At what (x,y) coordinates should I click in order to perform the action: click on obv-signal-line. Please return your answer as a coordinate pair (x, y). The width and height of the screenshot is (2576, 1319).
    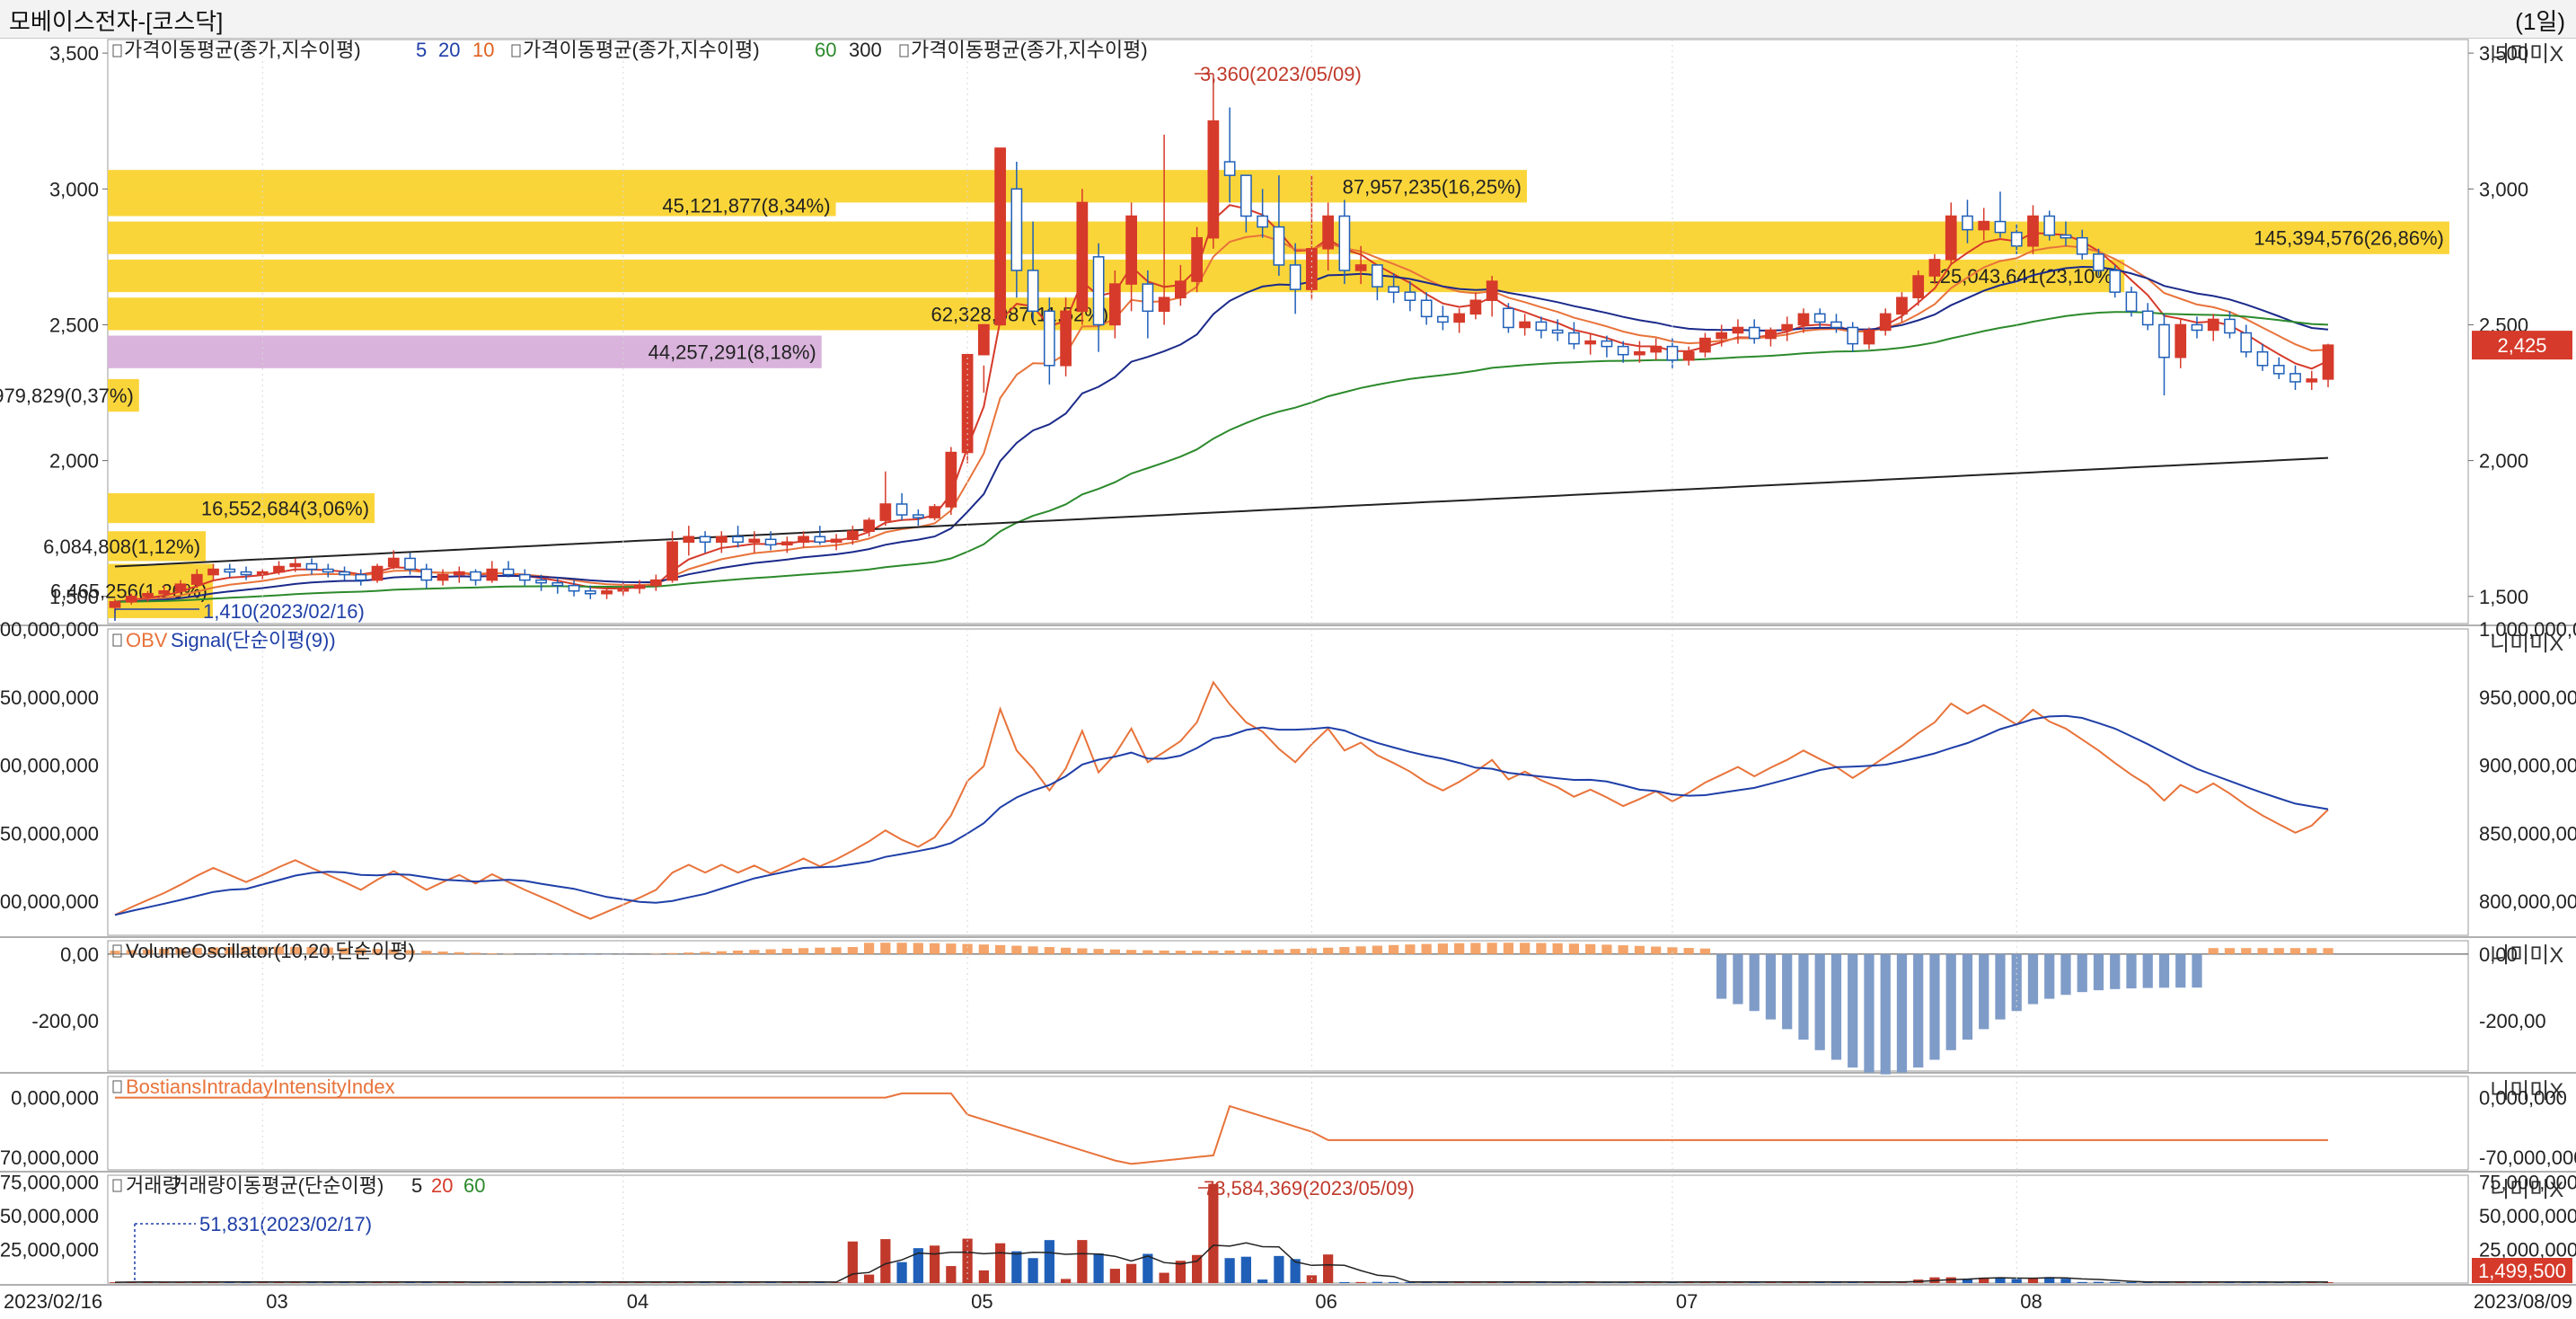
    Looking at the image, I should click on (1221, 815).